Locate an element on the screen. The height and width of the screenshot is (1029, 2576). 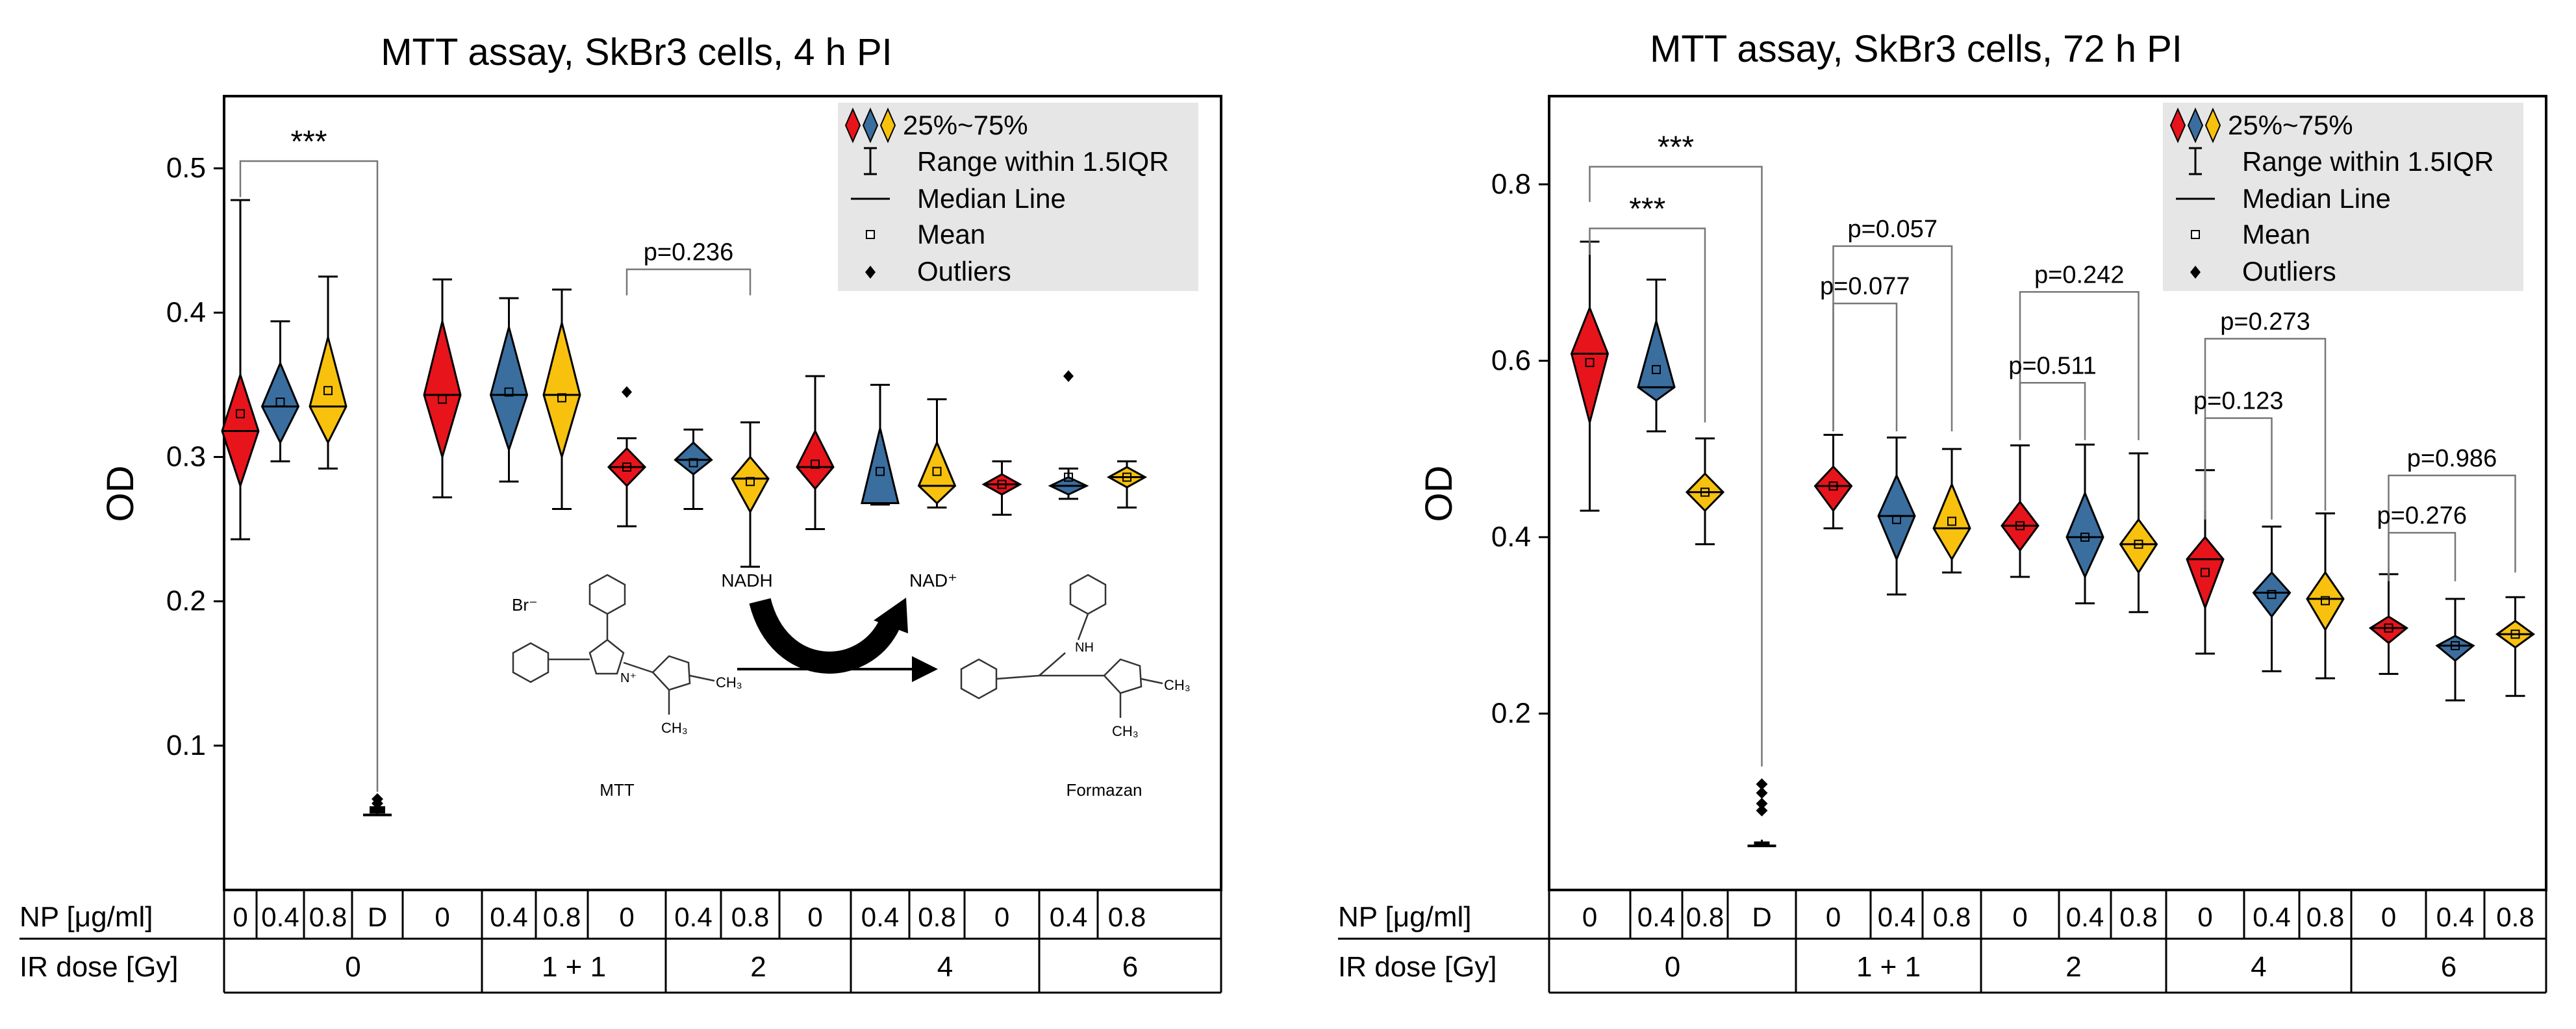
np-cell-label: 0.4 is located at coordinates (1896, 917).